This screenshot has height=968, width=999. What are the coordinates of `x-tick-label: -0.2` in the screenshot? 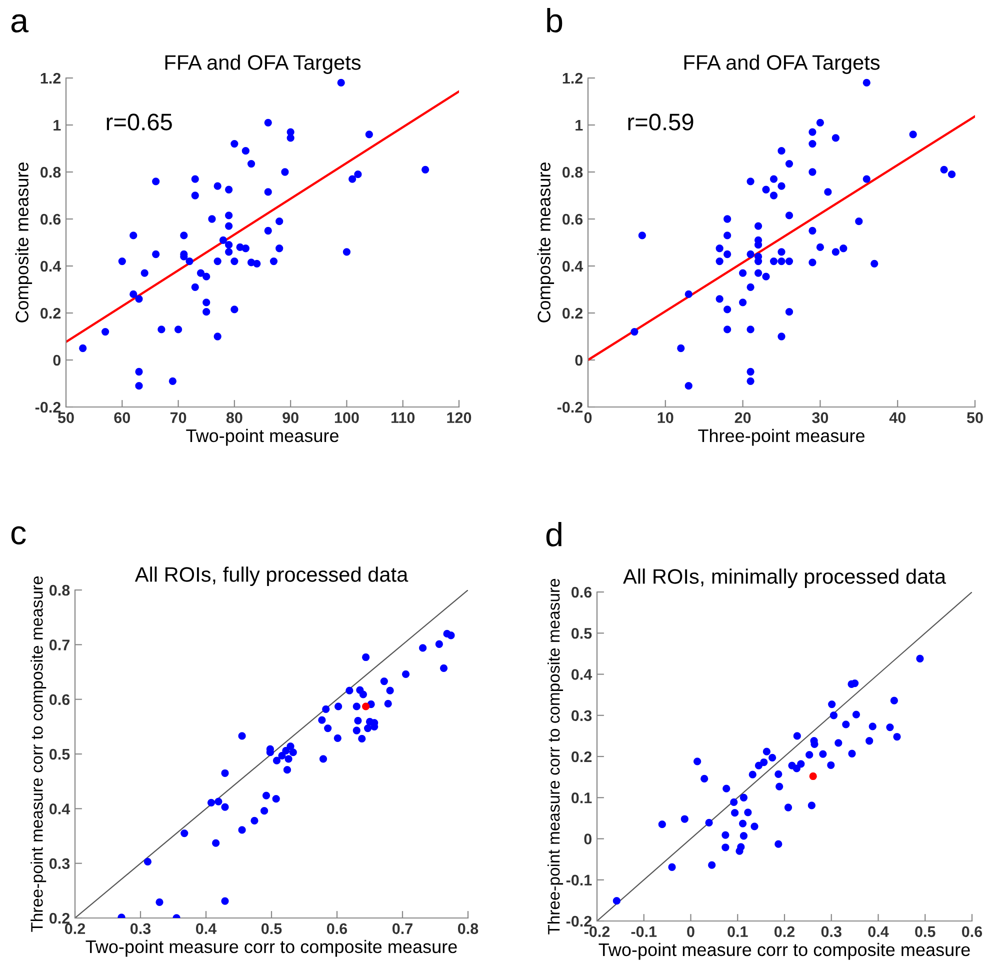 It's located at (597, 932).